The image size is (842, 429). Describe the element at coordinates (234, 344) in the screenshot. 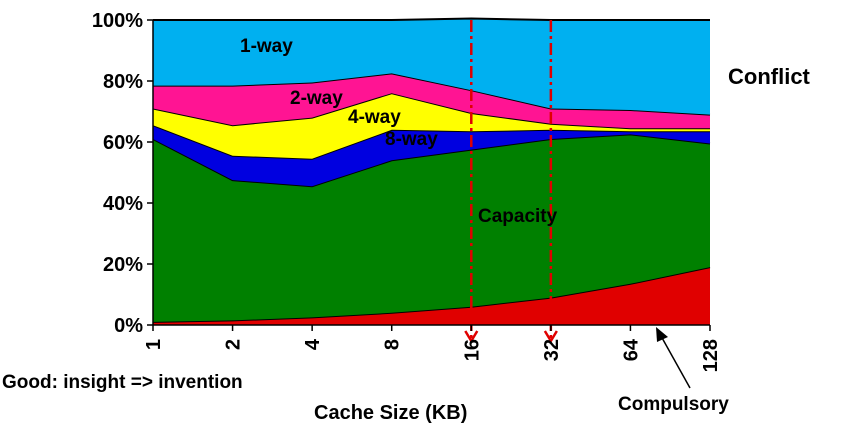

I see `x-tick-label: 2` at that location.